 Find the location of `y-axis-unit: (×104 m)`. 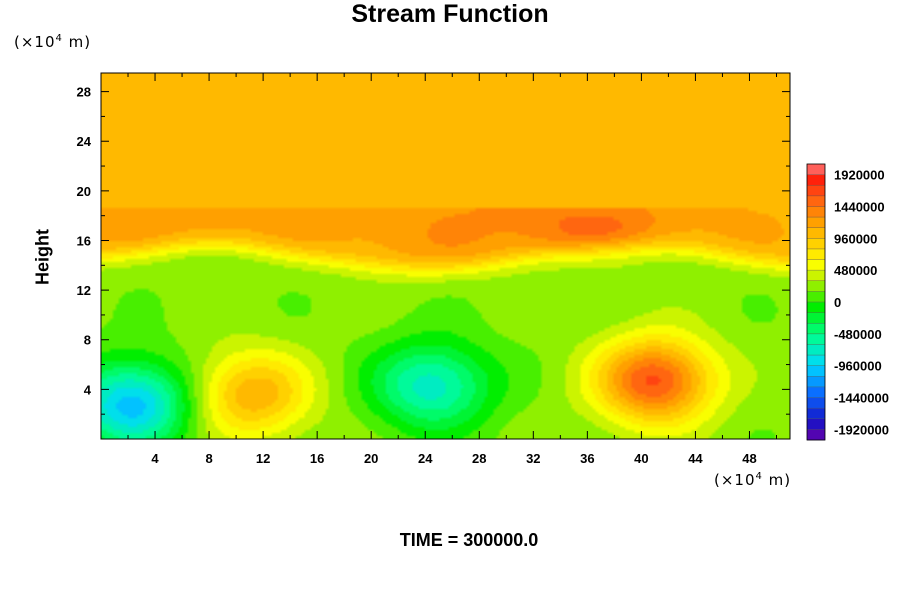

y-axis-unit: (×104 m) is located at coordinates (53, 42).